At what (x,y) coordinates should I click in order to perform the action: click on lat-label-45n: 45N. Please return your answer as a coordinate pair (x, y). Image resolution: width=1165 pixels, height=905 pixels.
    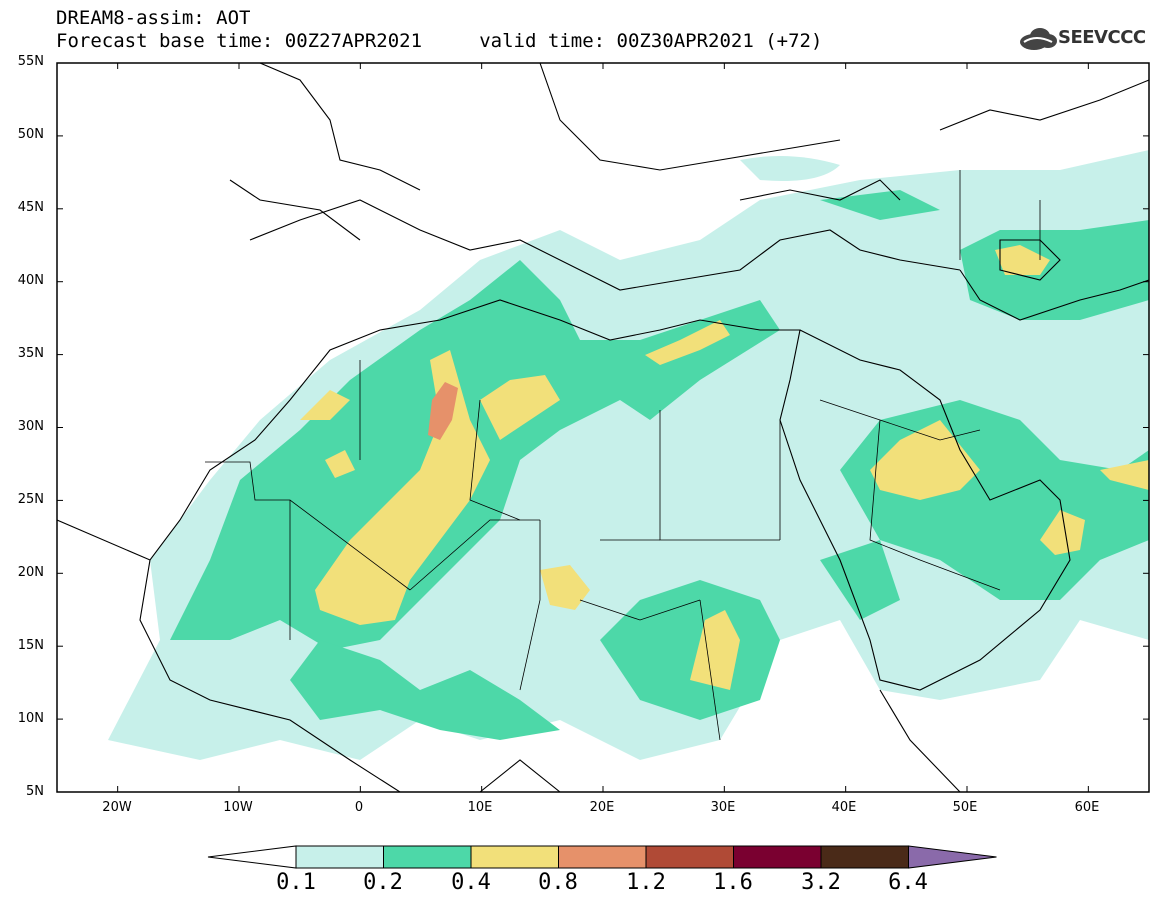
    Looking at the image, I should click on (30, 207).